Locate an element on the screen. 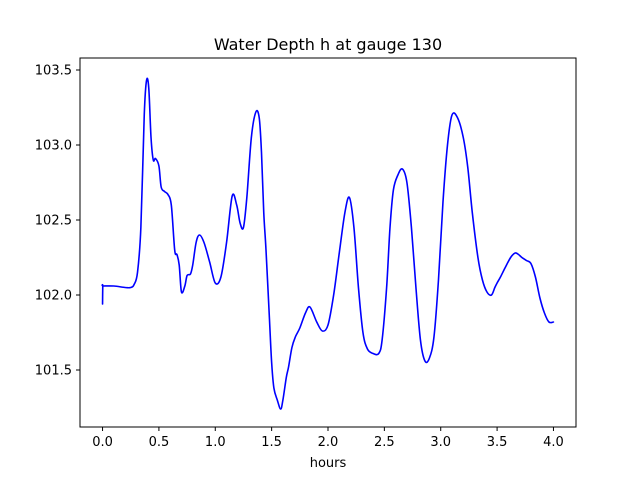 Image resolution: width=640 pixels, height=480 pixels. y-tick-label: 101.5 is located at coordinates (53, 371).